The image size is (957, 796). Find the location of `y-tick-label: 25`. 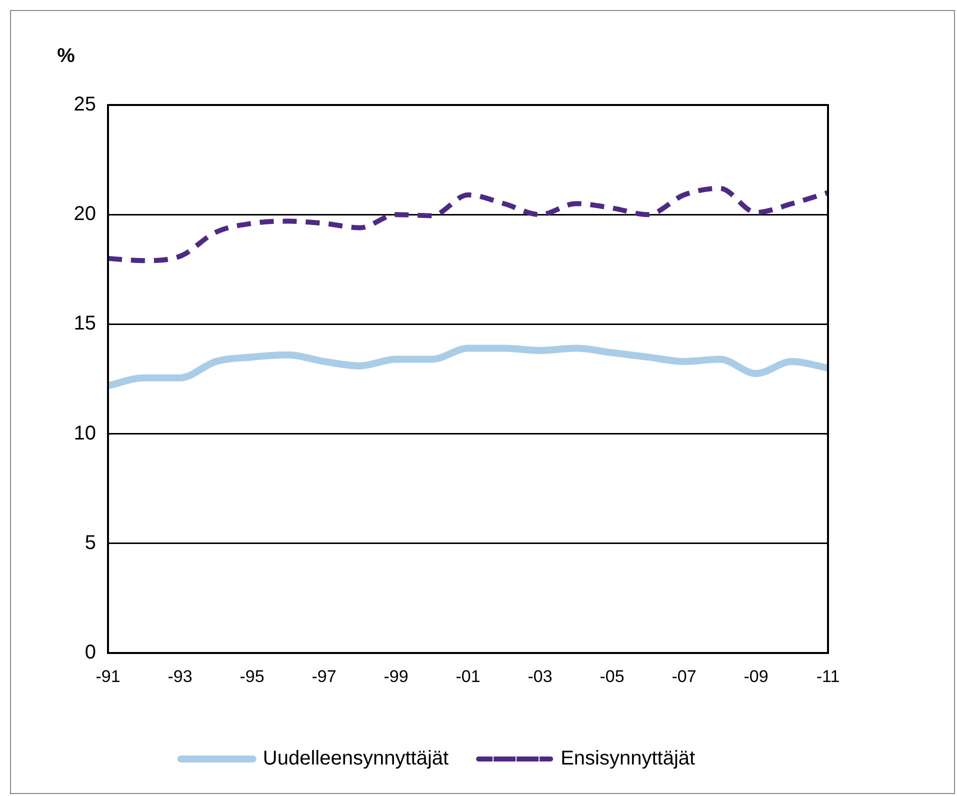

y-tick-label: 25 is located at coordinates (85, 105).